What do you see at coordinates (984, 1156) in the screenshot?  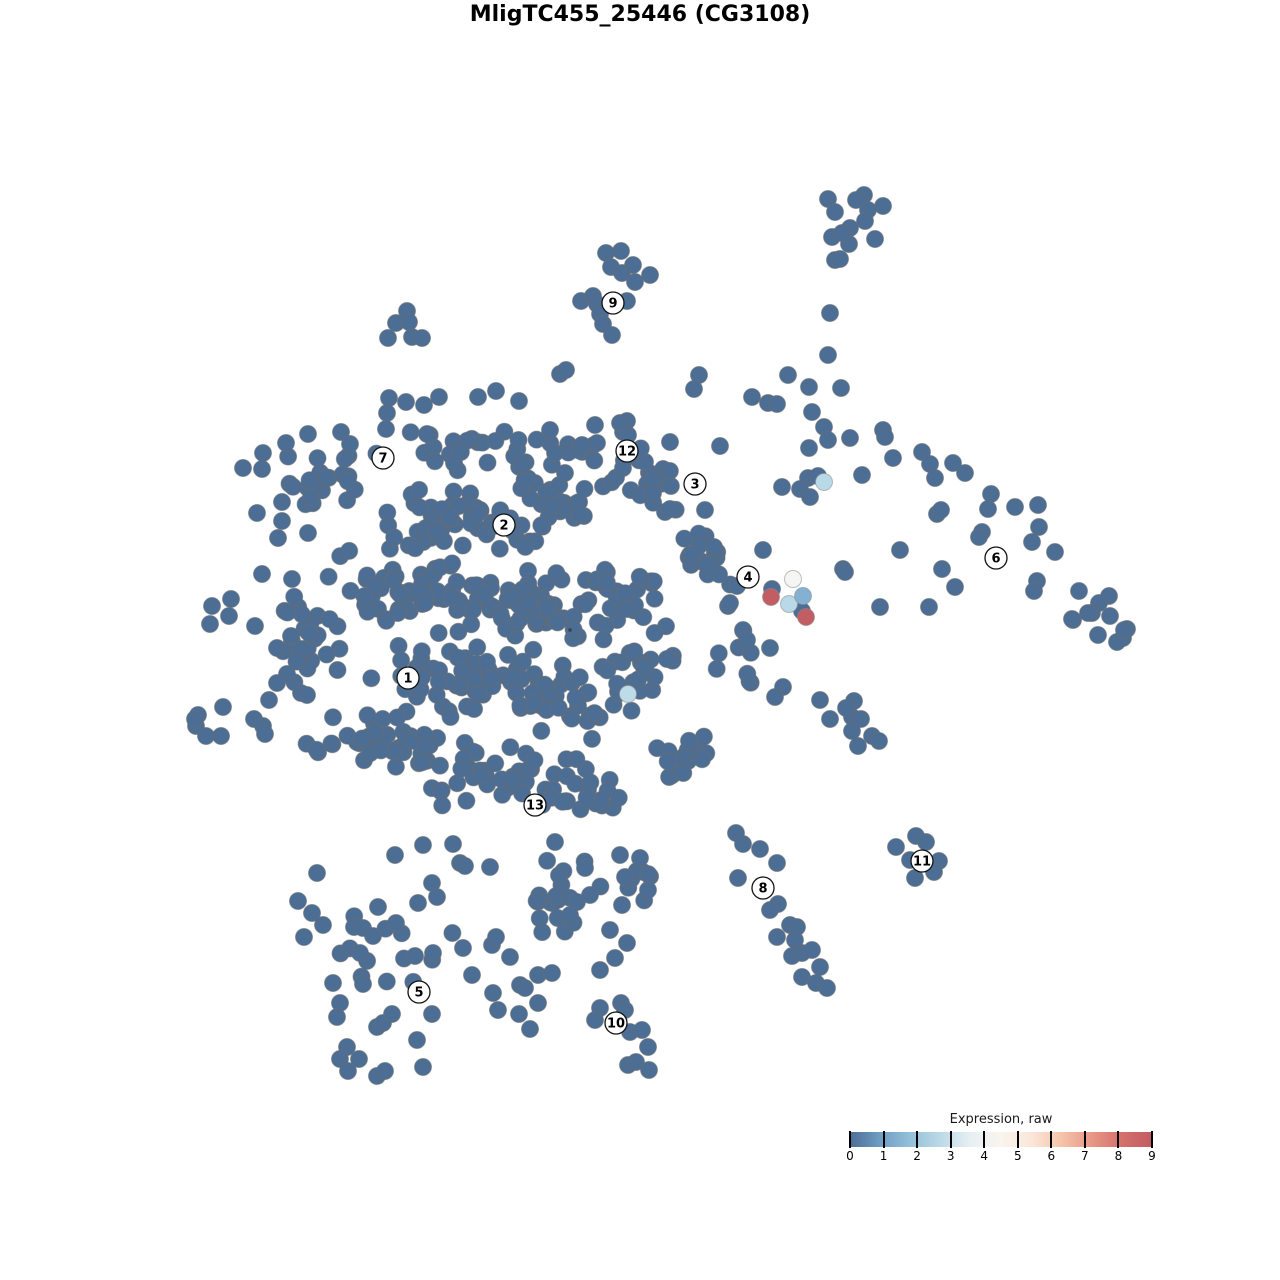 I see `legend-tick-label: 4` at bounding box center [984, 1156].